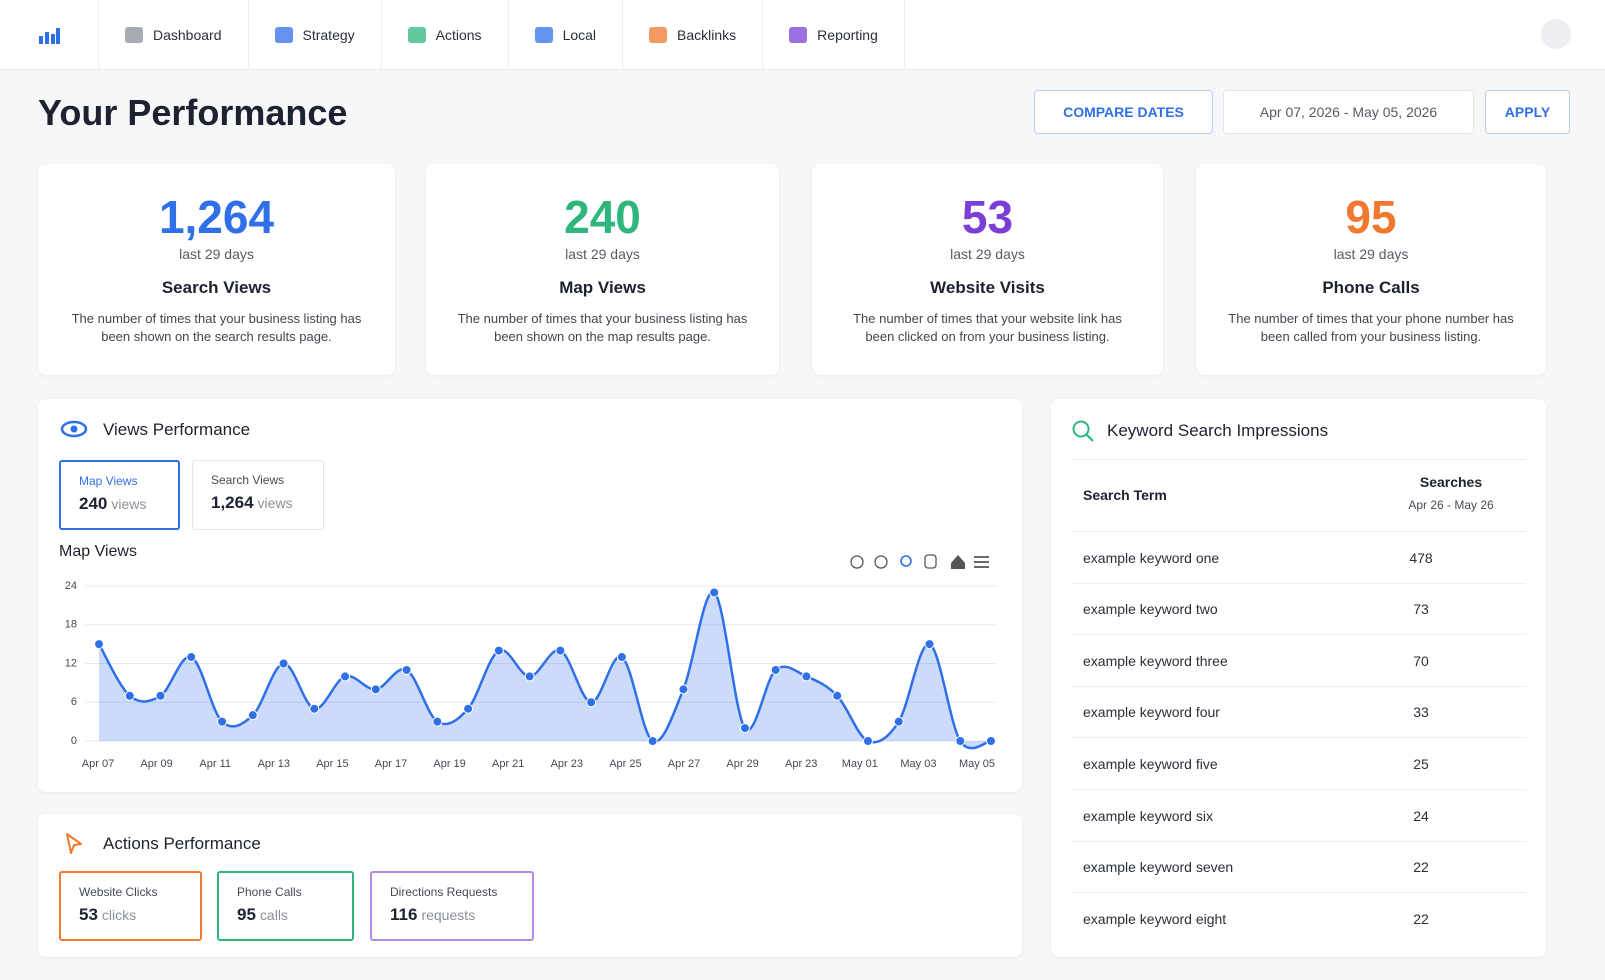 The image size is (1605, 980). I want to click on menu, so click(981, 562).